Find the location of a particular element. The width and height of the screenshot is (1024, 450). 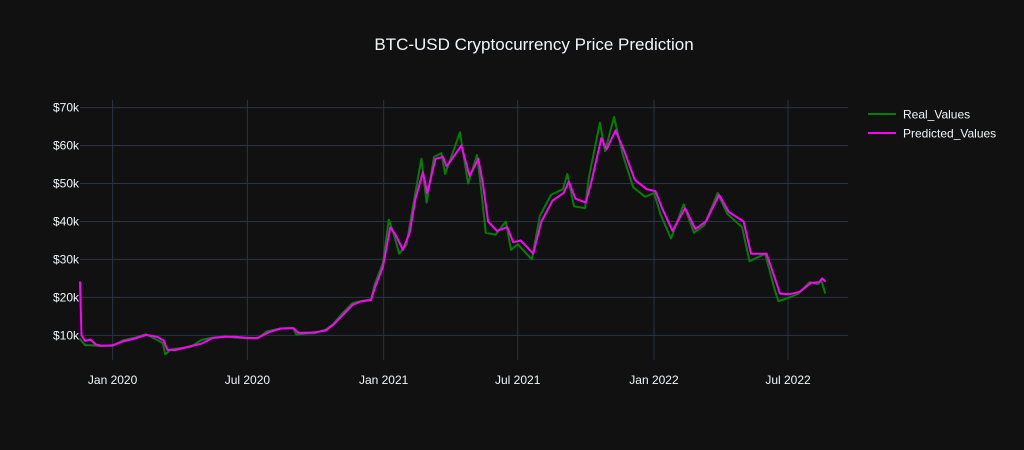

x-tick-label: Jul 2022 is located at coordinates (788, 380).